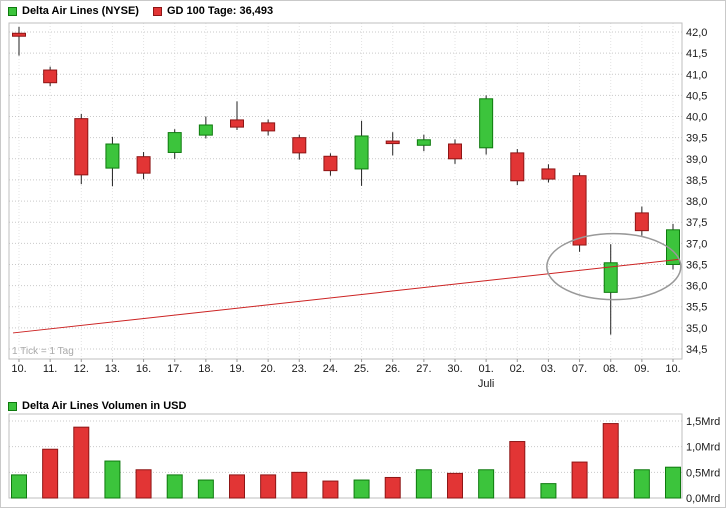 Image resolution: width=726 pixels, height=508 pixels. I want to click on highlight-ellipse, so click(614, 266).